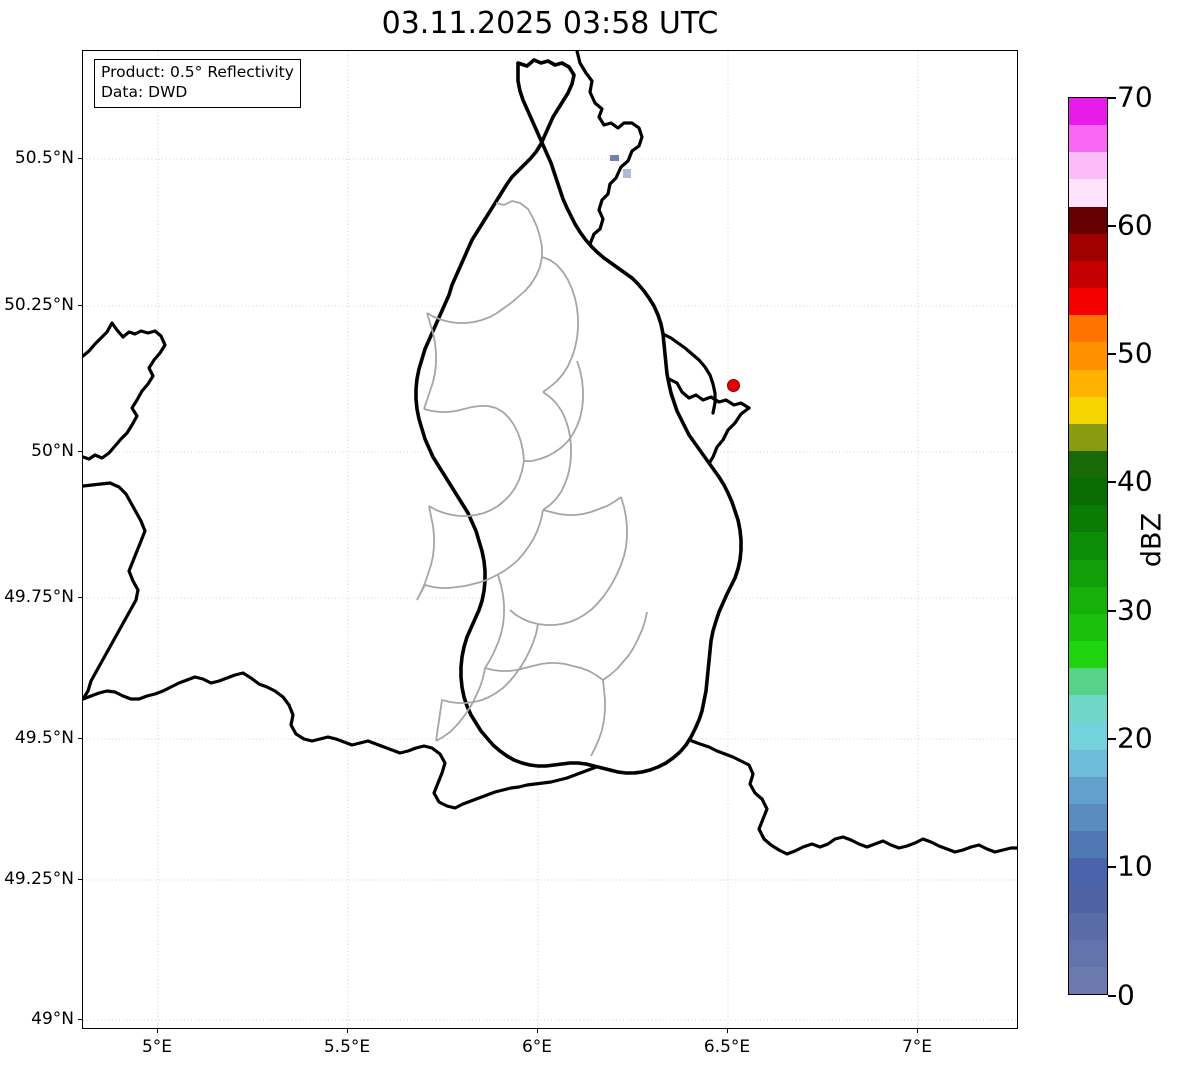 This screenshot has width=1202, height=1081. What do you see at coordinates (1126, 995) in the screenshot?
I see `cbar-tick-label-0: 0` at bounding box center [1126, 995].